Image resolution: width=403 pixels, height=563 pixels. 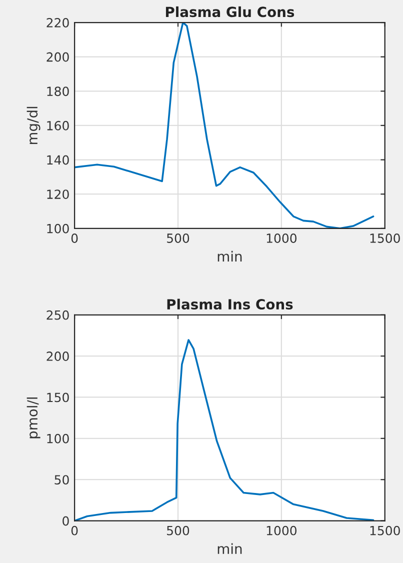 I want to click on y-tick-label: 150, so click(x=58, y=397).